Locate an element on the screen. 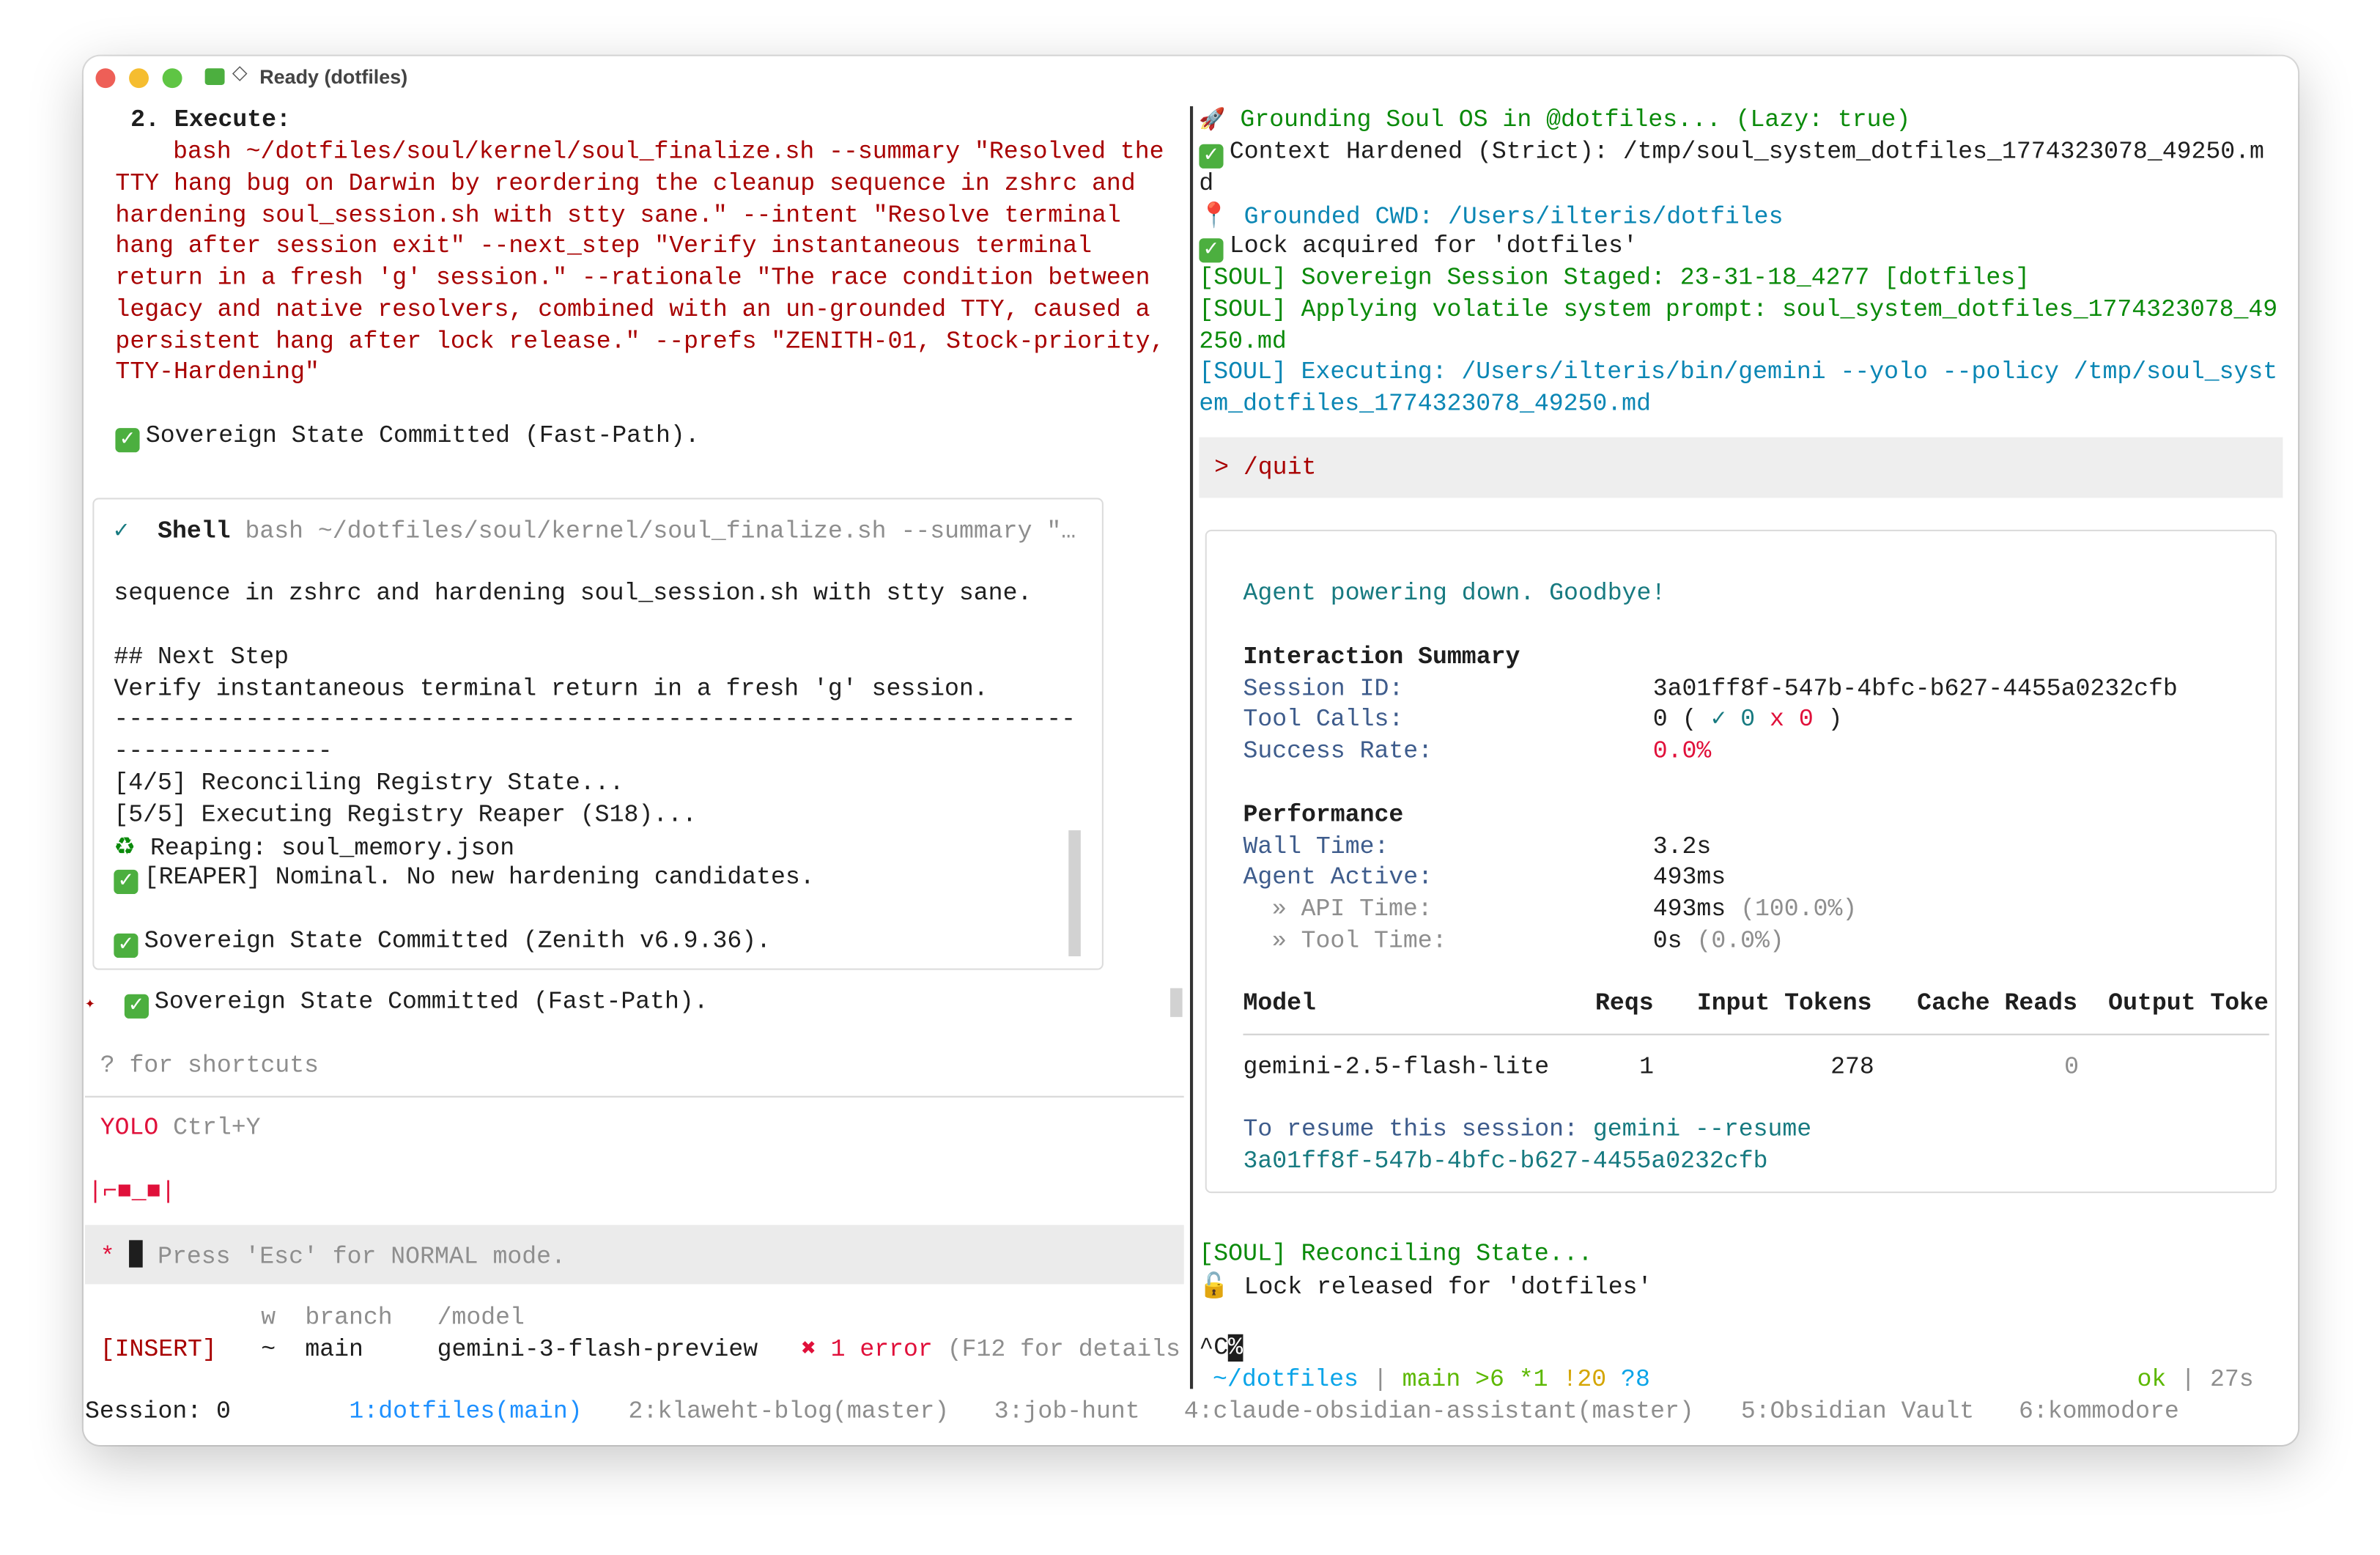 This screenshot has height=1555, width=2380. unlock-icon: 🔓 is located at coordinates (1214, 1285).